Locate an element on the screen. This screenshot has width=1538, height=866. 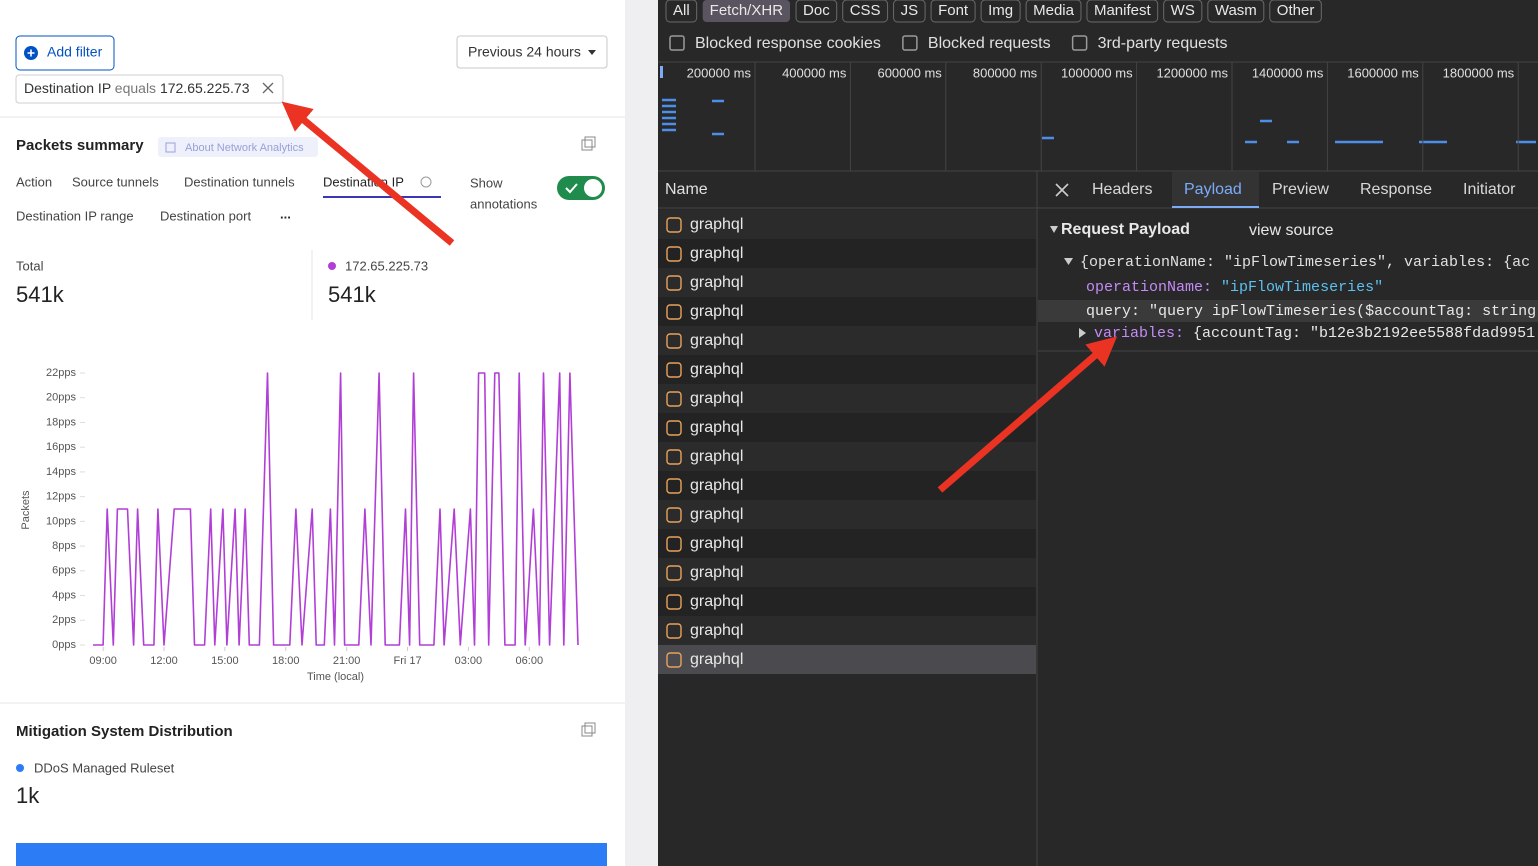
checkbox-label: 3rd-party requests is located at coordinates (1163, 43).